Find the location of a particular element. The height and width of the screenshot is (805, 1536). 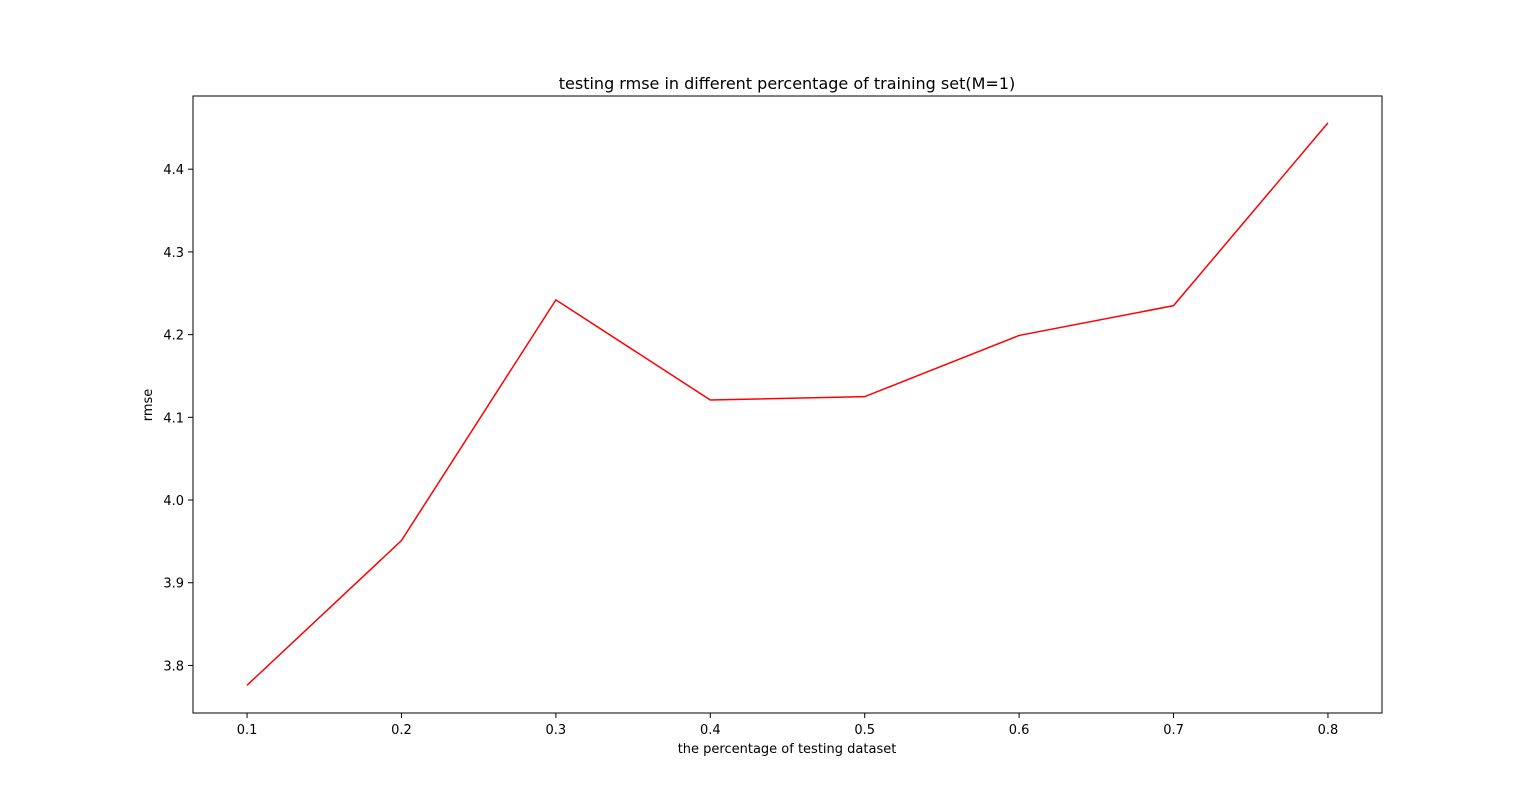

y-tick-label: 4.3 is located at coordinates (173, 253).